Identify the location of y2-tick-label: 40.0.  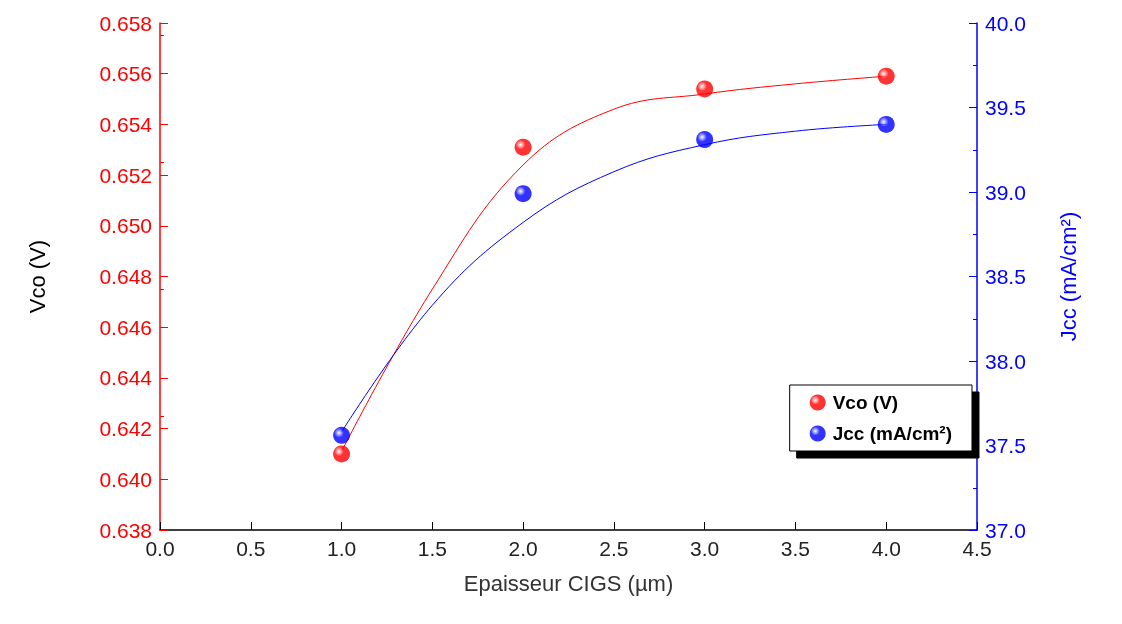
(1005, 23).